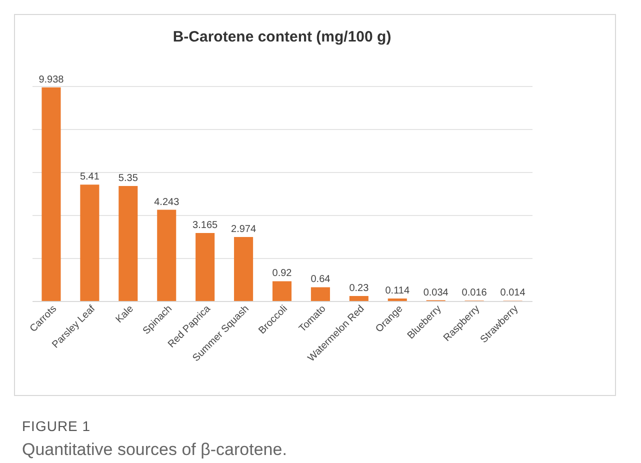 The image size is (641, 463). What do you see at coordinates (282, 274) in the screenshot?
I see `data-label: 0.92` at bounding box center [282, 274].